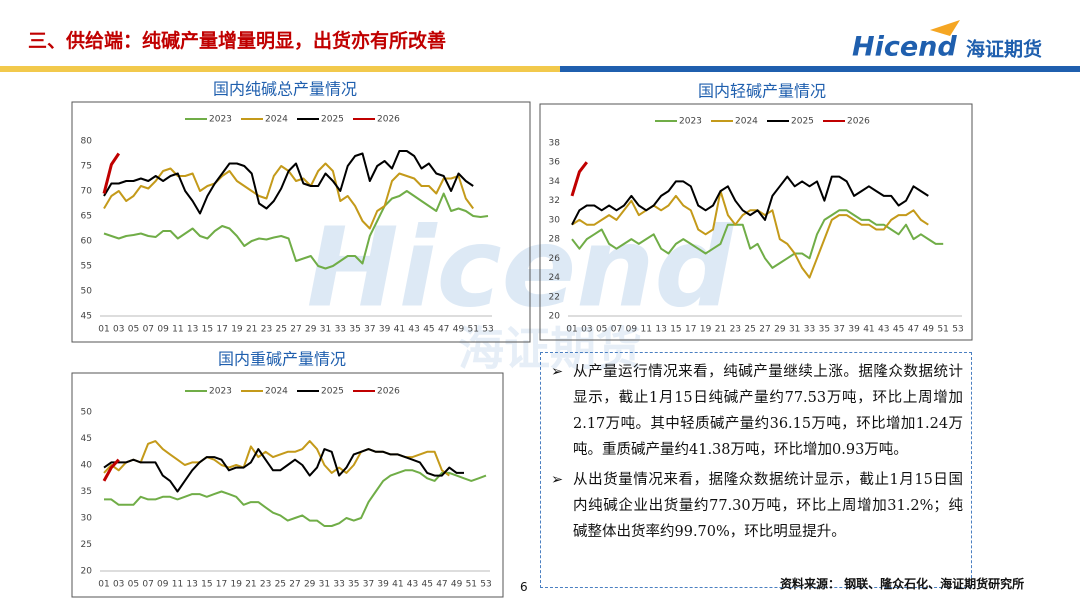  What do you see at coordinates (237, 40) in the screenshot?
I see `slide-title: 三、供给端：纯碱产量增量明显，出货亦有所改善` at bounding box center [237, 40].